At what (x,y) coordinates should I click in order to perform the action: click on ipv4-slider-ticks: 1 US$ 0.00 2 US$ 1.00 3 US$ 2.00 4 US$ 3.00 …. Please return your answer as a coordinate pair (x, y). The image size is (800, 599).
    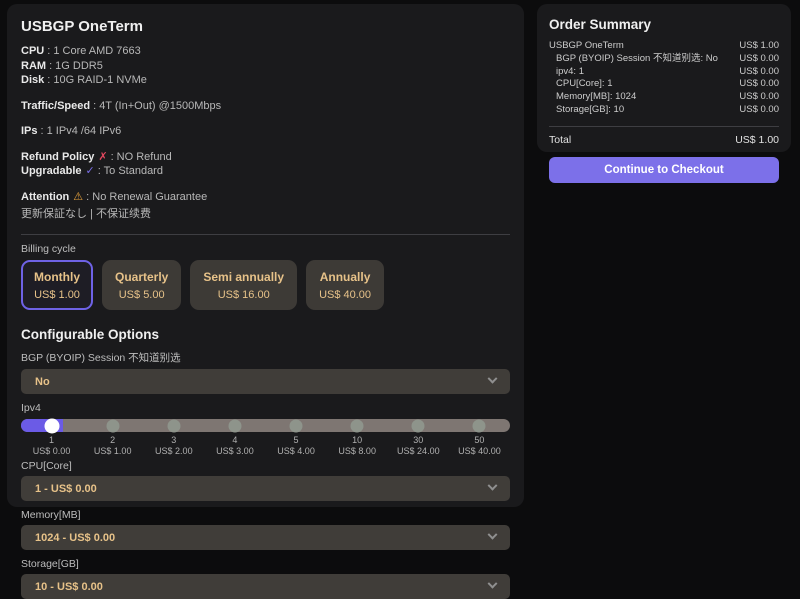
    Looking at the image, I should click on (265, 446).